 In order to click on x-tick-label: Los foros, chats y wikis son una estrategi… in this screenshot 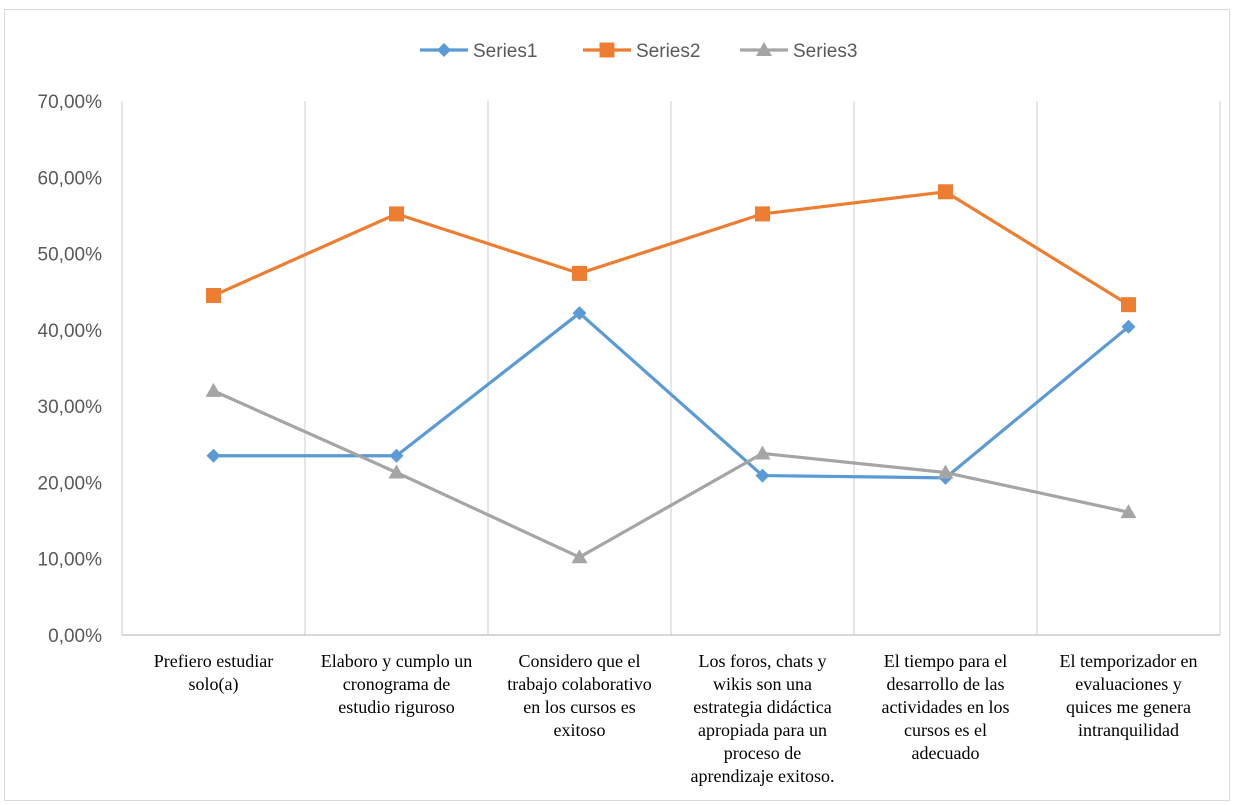, I will do `click(763, 719)`.